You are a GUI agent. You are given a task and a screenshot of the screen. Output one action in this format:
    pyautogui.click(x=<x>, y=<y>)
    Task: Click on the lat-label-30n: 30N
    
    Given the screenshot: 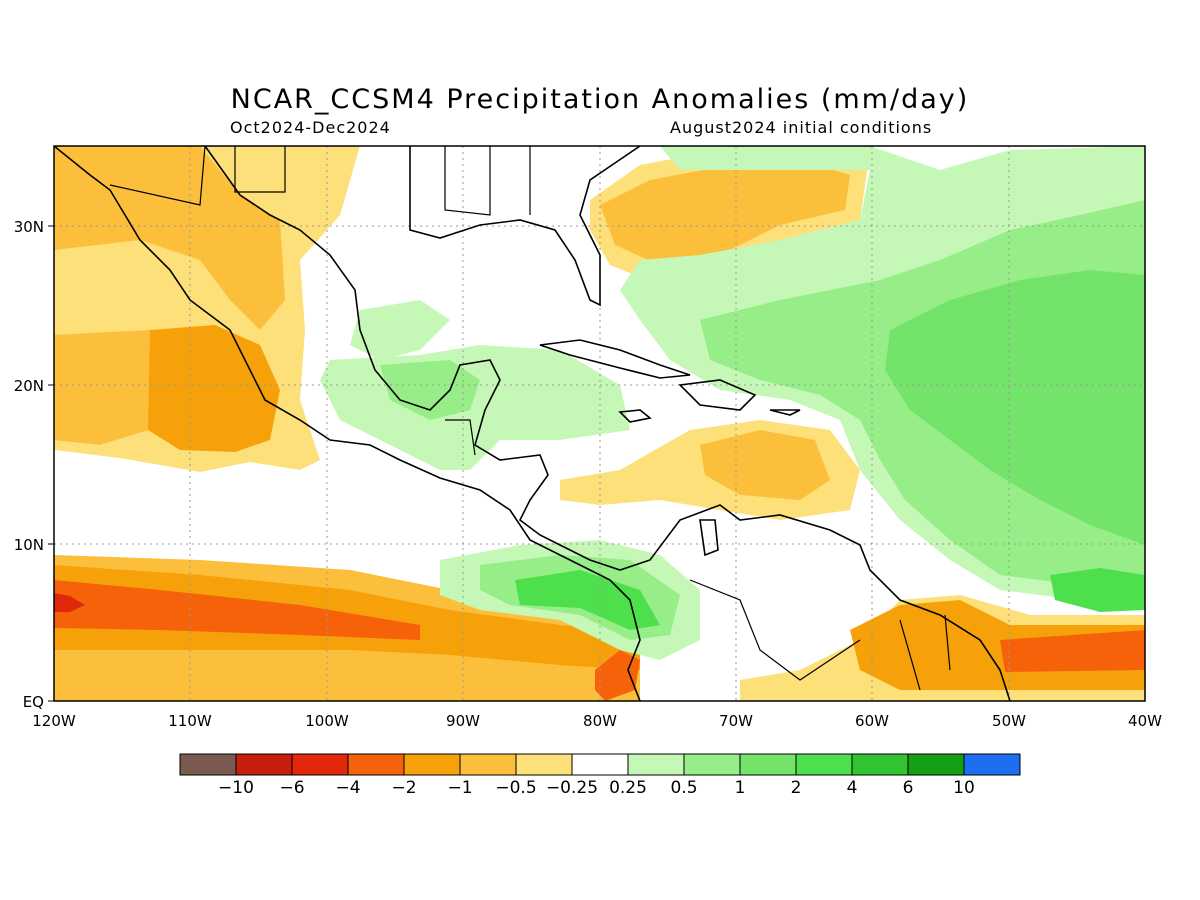 What is the action you would take?
    pyautogui.click(x=29, y=227)
    